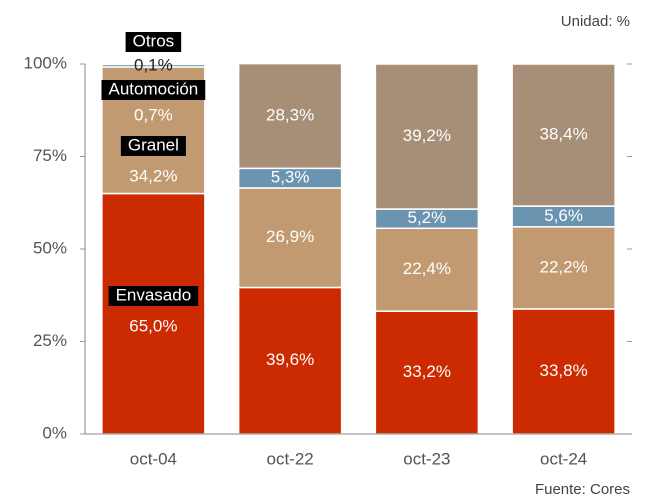 Image resolution: width=646 pixels, height=502 pixels. I want to click on value-label: 39,2%, so click(427, 135).